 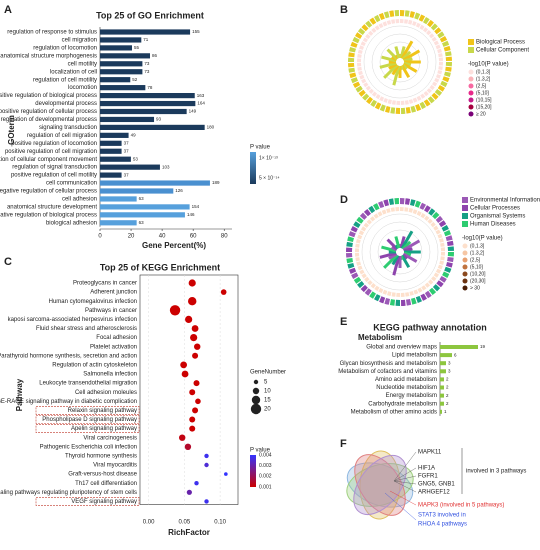 What do you see at coordinates (150, 87) in the screenshot?
I see `value-label: 78` at bounding box center [150, 87].